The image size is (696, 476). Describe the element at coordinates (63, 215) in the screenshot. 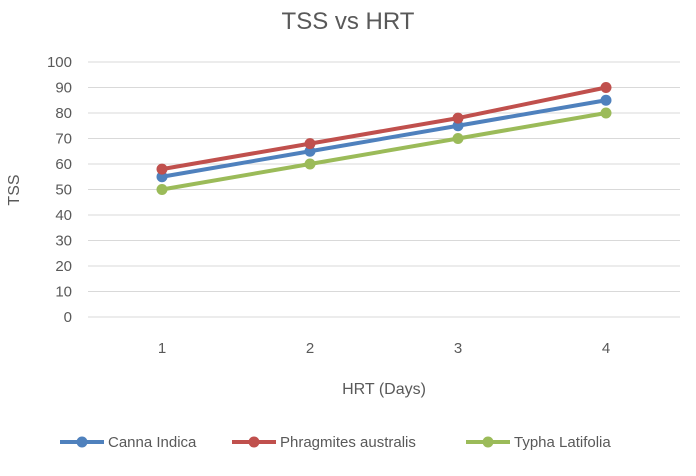

I see `y-tick-label: 40` at that location.